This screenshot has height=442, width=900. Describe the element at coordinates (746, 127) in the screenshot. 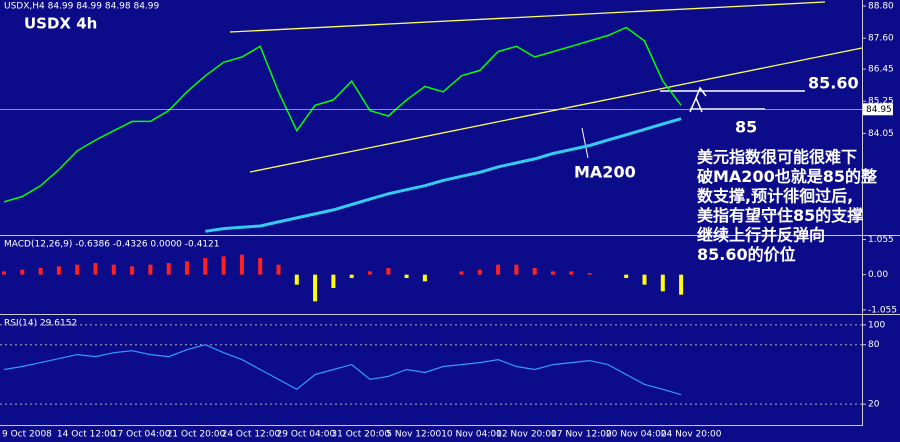

I see `annotation: 85` at that location.